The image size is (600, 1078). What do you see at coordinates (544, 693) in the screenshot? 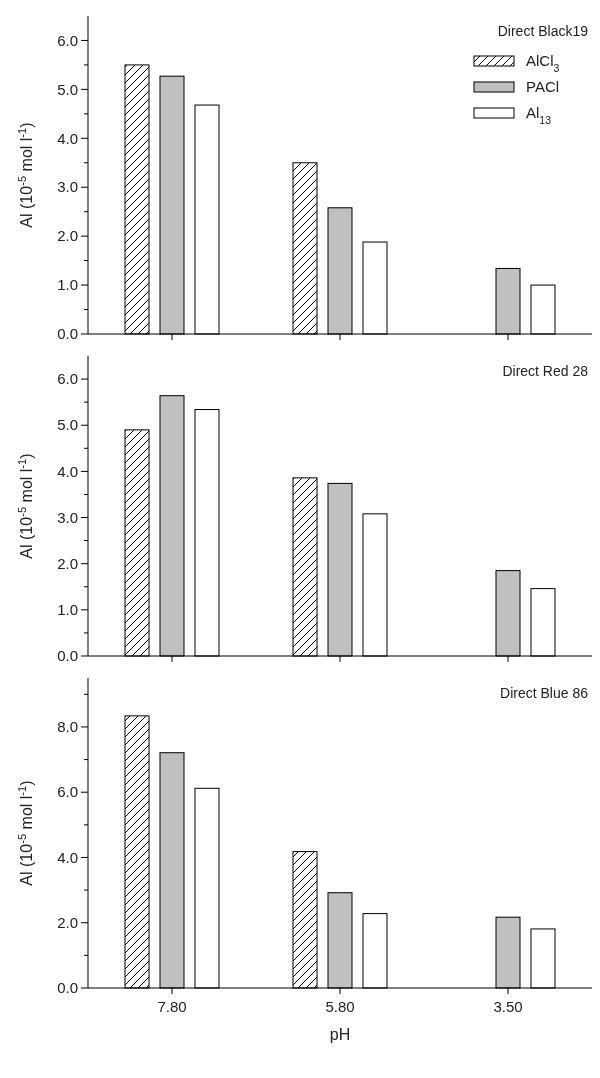
I see `text: Direct Blue 86` at bounding box center [544, 693].